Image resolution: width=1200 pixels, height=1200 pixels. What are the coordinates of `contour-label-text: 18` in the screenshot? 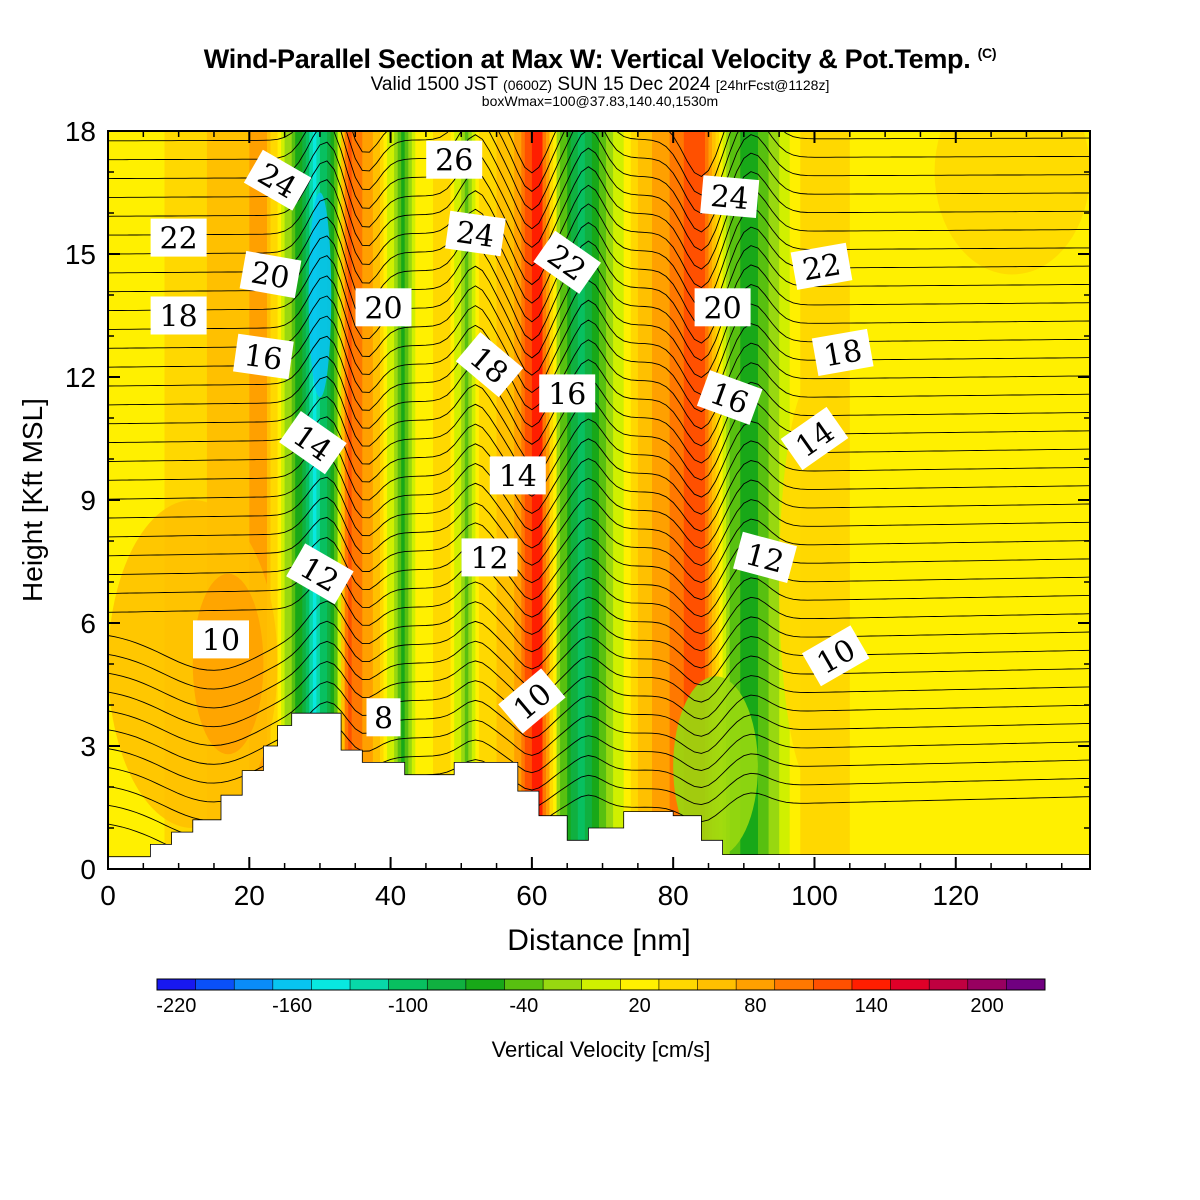 It's located at (179, 317).